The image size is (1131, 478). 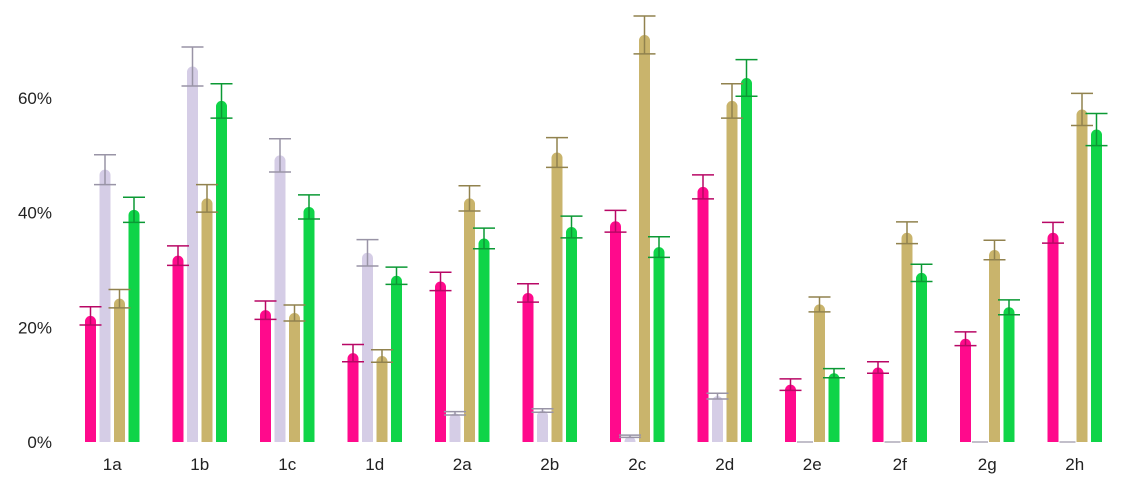 What do you see at coordinates (367, 347) in the screenshot?
I see `bar-1d-s2` at bounding box center [367, 347].